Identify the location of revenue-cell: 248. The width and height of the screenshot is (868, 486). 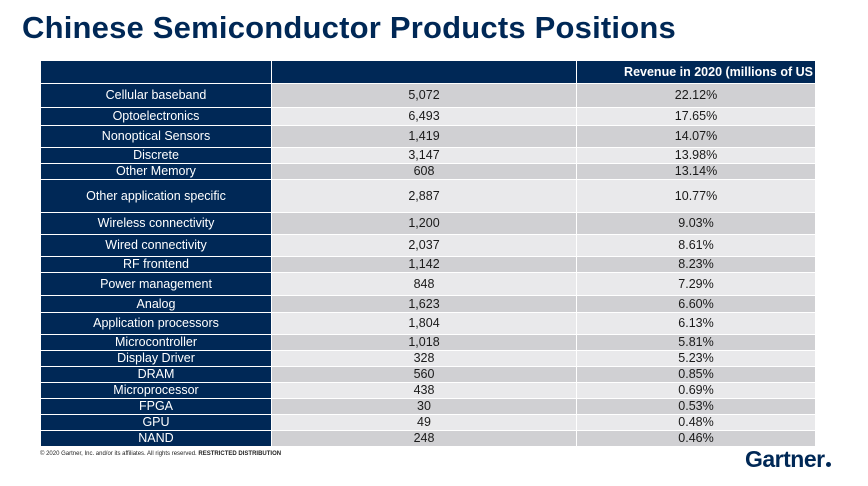
(424, 438).